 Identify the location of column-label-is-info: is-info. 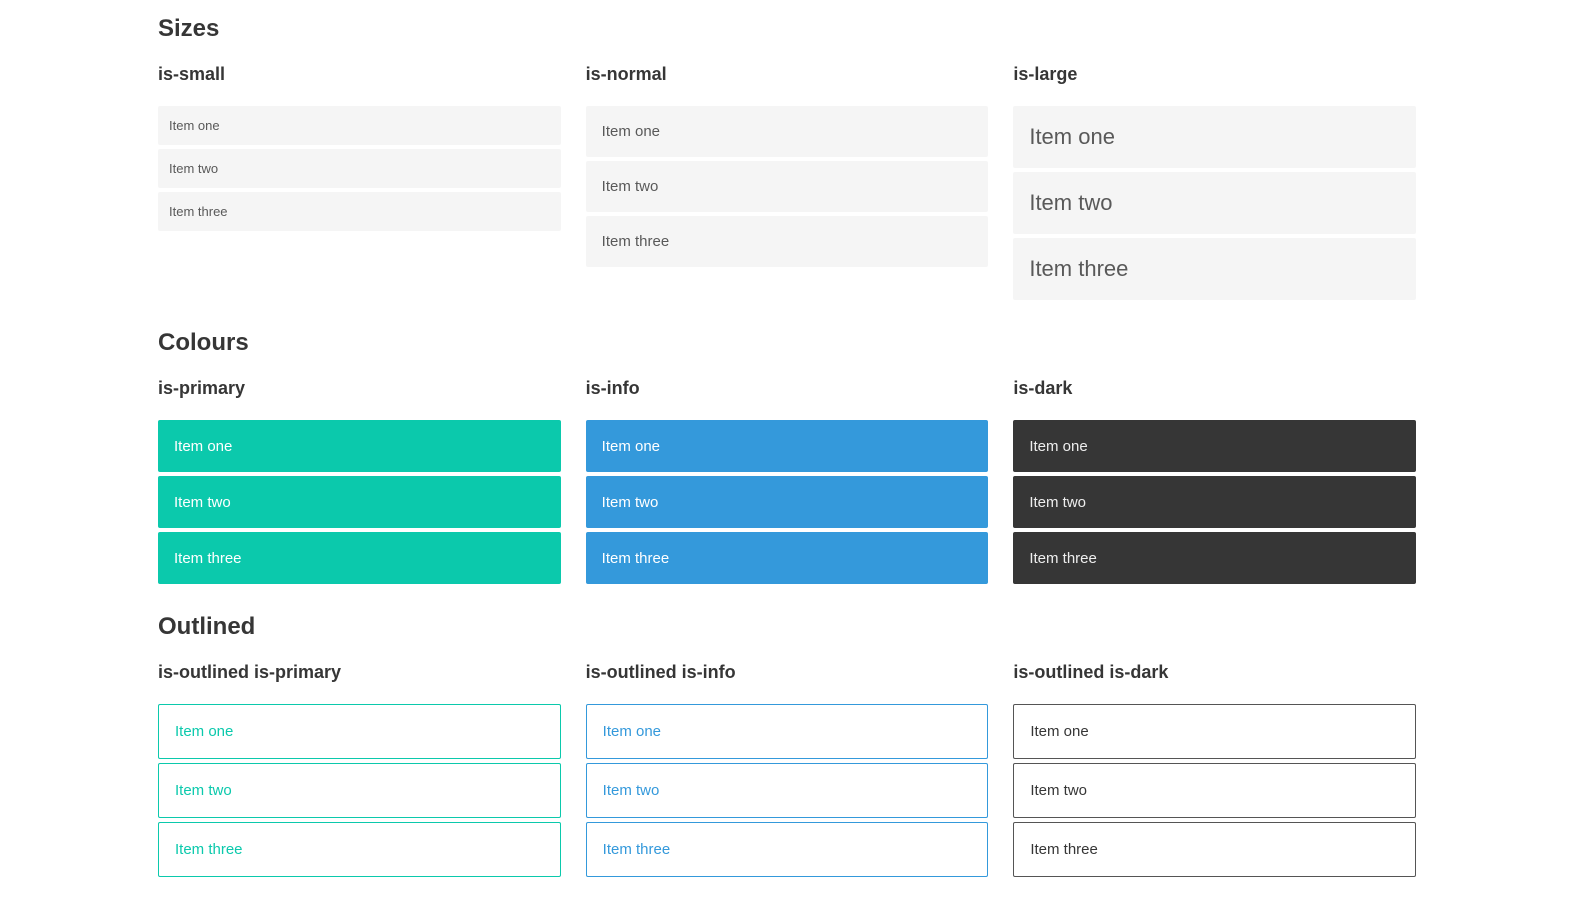
(612, 388).